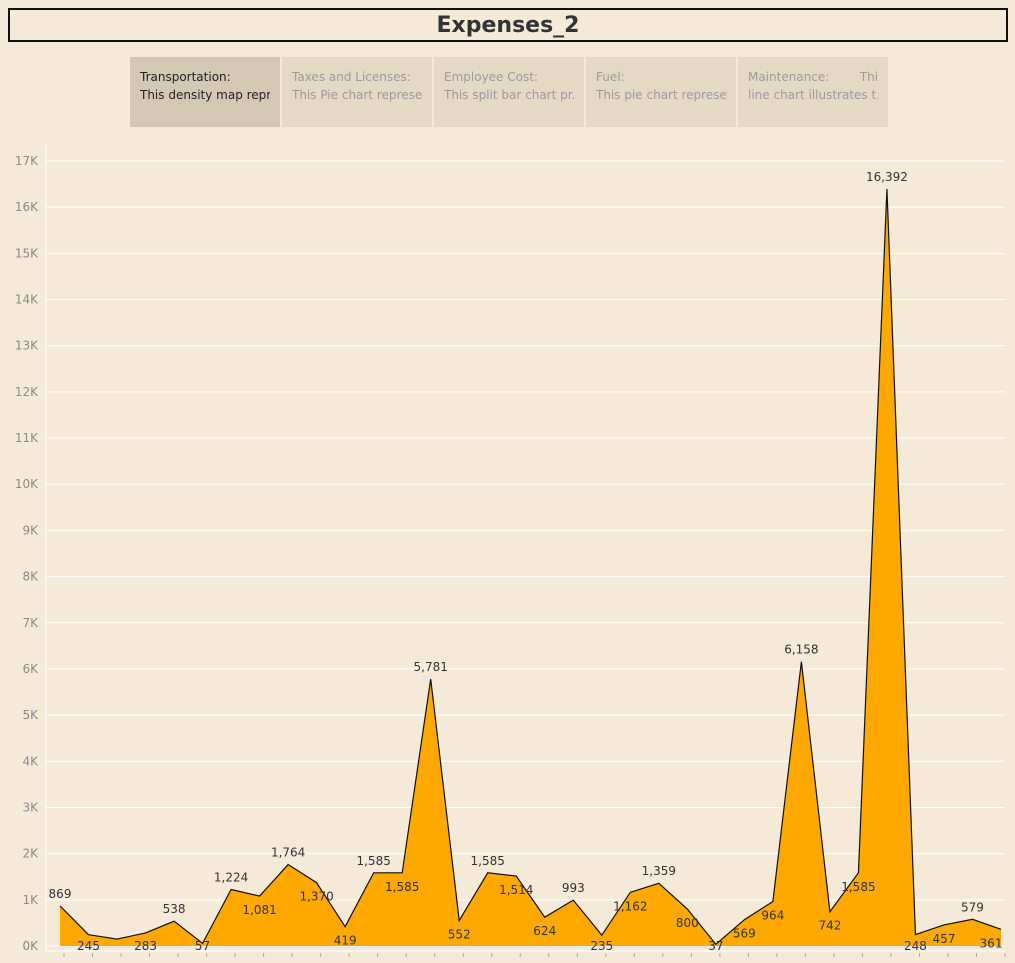 This screenshot has height=963, width=1015. I want to click on data-label: 283, so click(145, 946).